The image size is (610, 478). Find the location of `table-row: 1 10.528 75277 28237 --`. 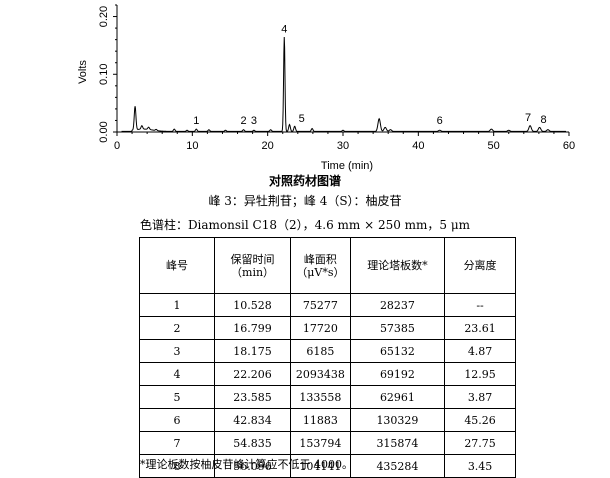

table-row: 1 10.528 75277 28237 -- is located at coordinates (327, 305).